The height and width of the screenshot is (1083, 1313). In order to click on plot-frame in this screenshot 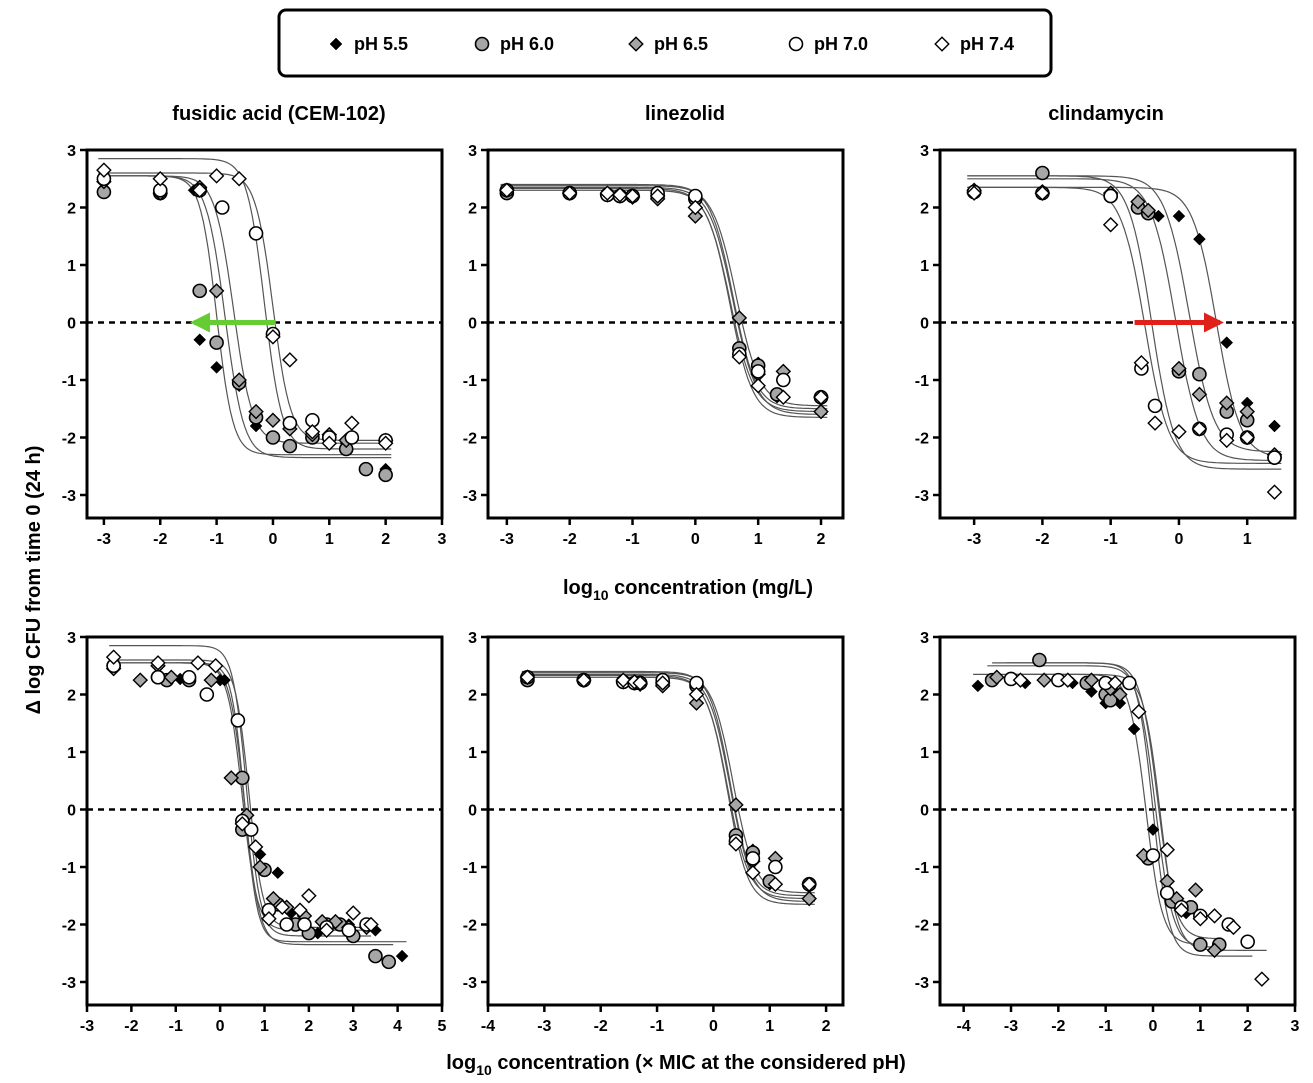, I will do `click(1117, 821)`.